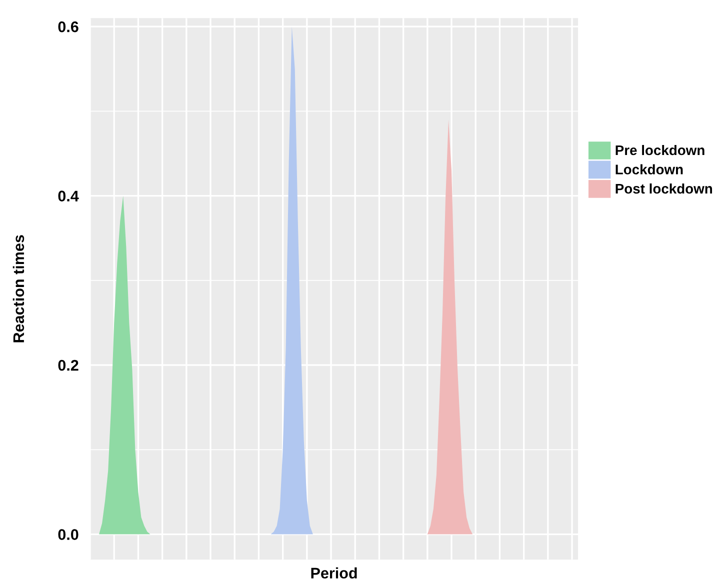  What do you see at coordinates (334, 573) in the screenshot?
I see `x-axis-title: Period` at bounding box center [334, 573].